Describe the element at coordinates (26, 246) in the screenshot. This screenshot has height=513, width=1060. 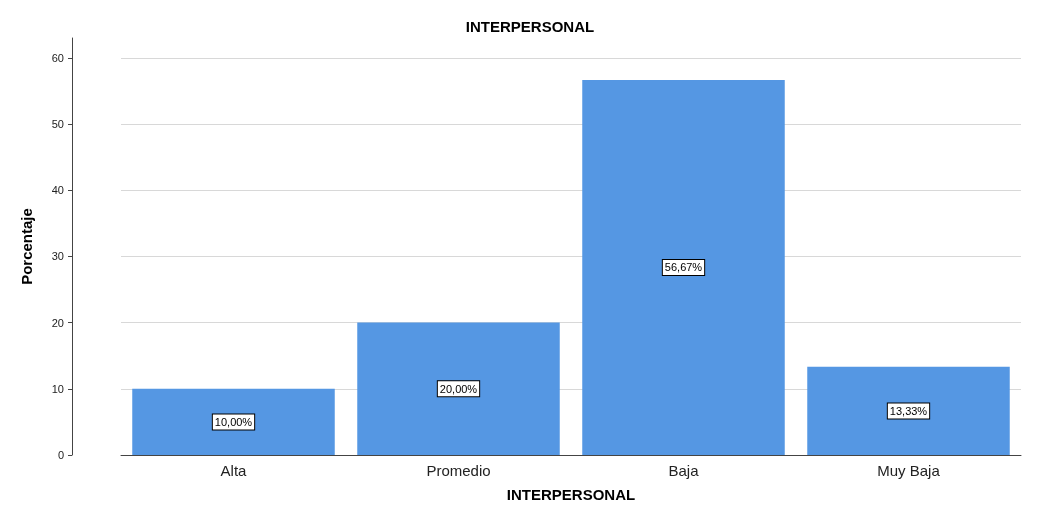
I see `y-axis-title: Porcentaje` at that location.